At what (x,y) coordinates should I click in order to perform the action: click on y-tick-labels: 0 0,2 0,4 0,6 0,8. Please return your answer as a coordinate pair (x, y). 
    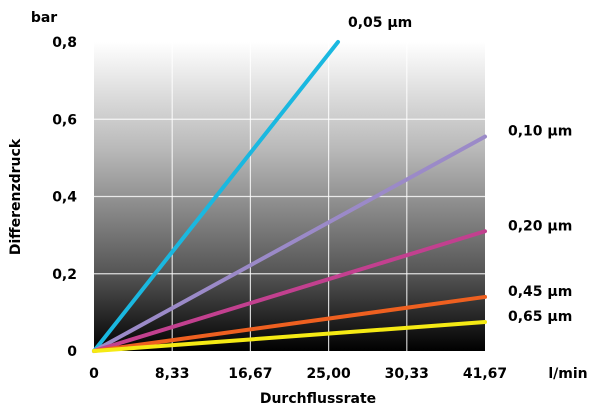
    Looking at the image, I should click on (64, 197).